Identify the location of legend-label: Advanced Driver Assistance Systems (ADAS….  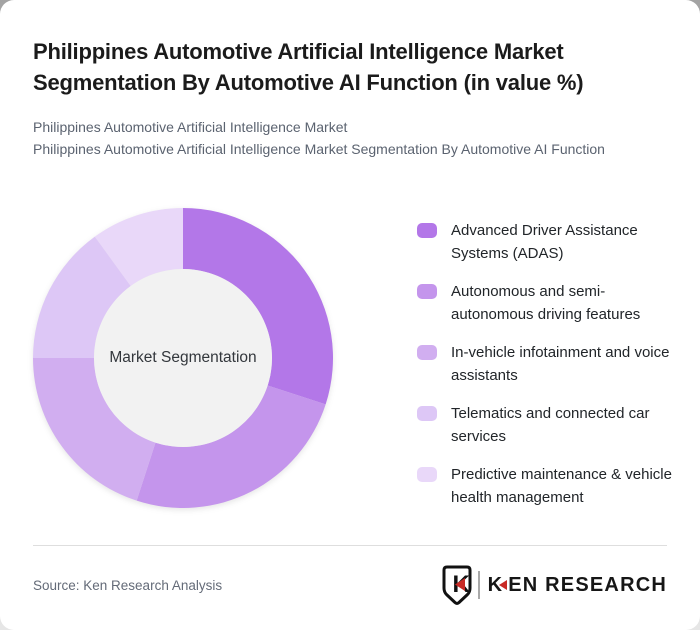
(544, 242).